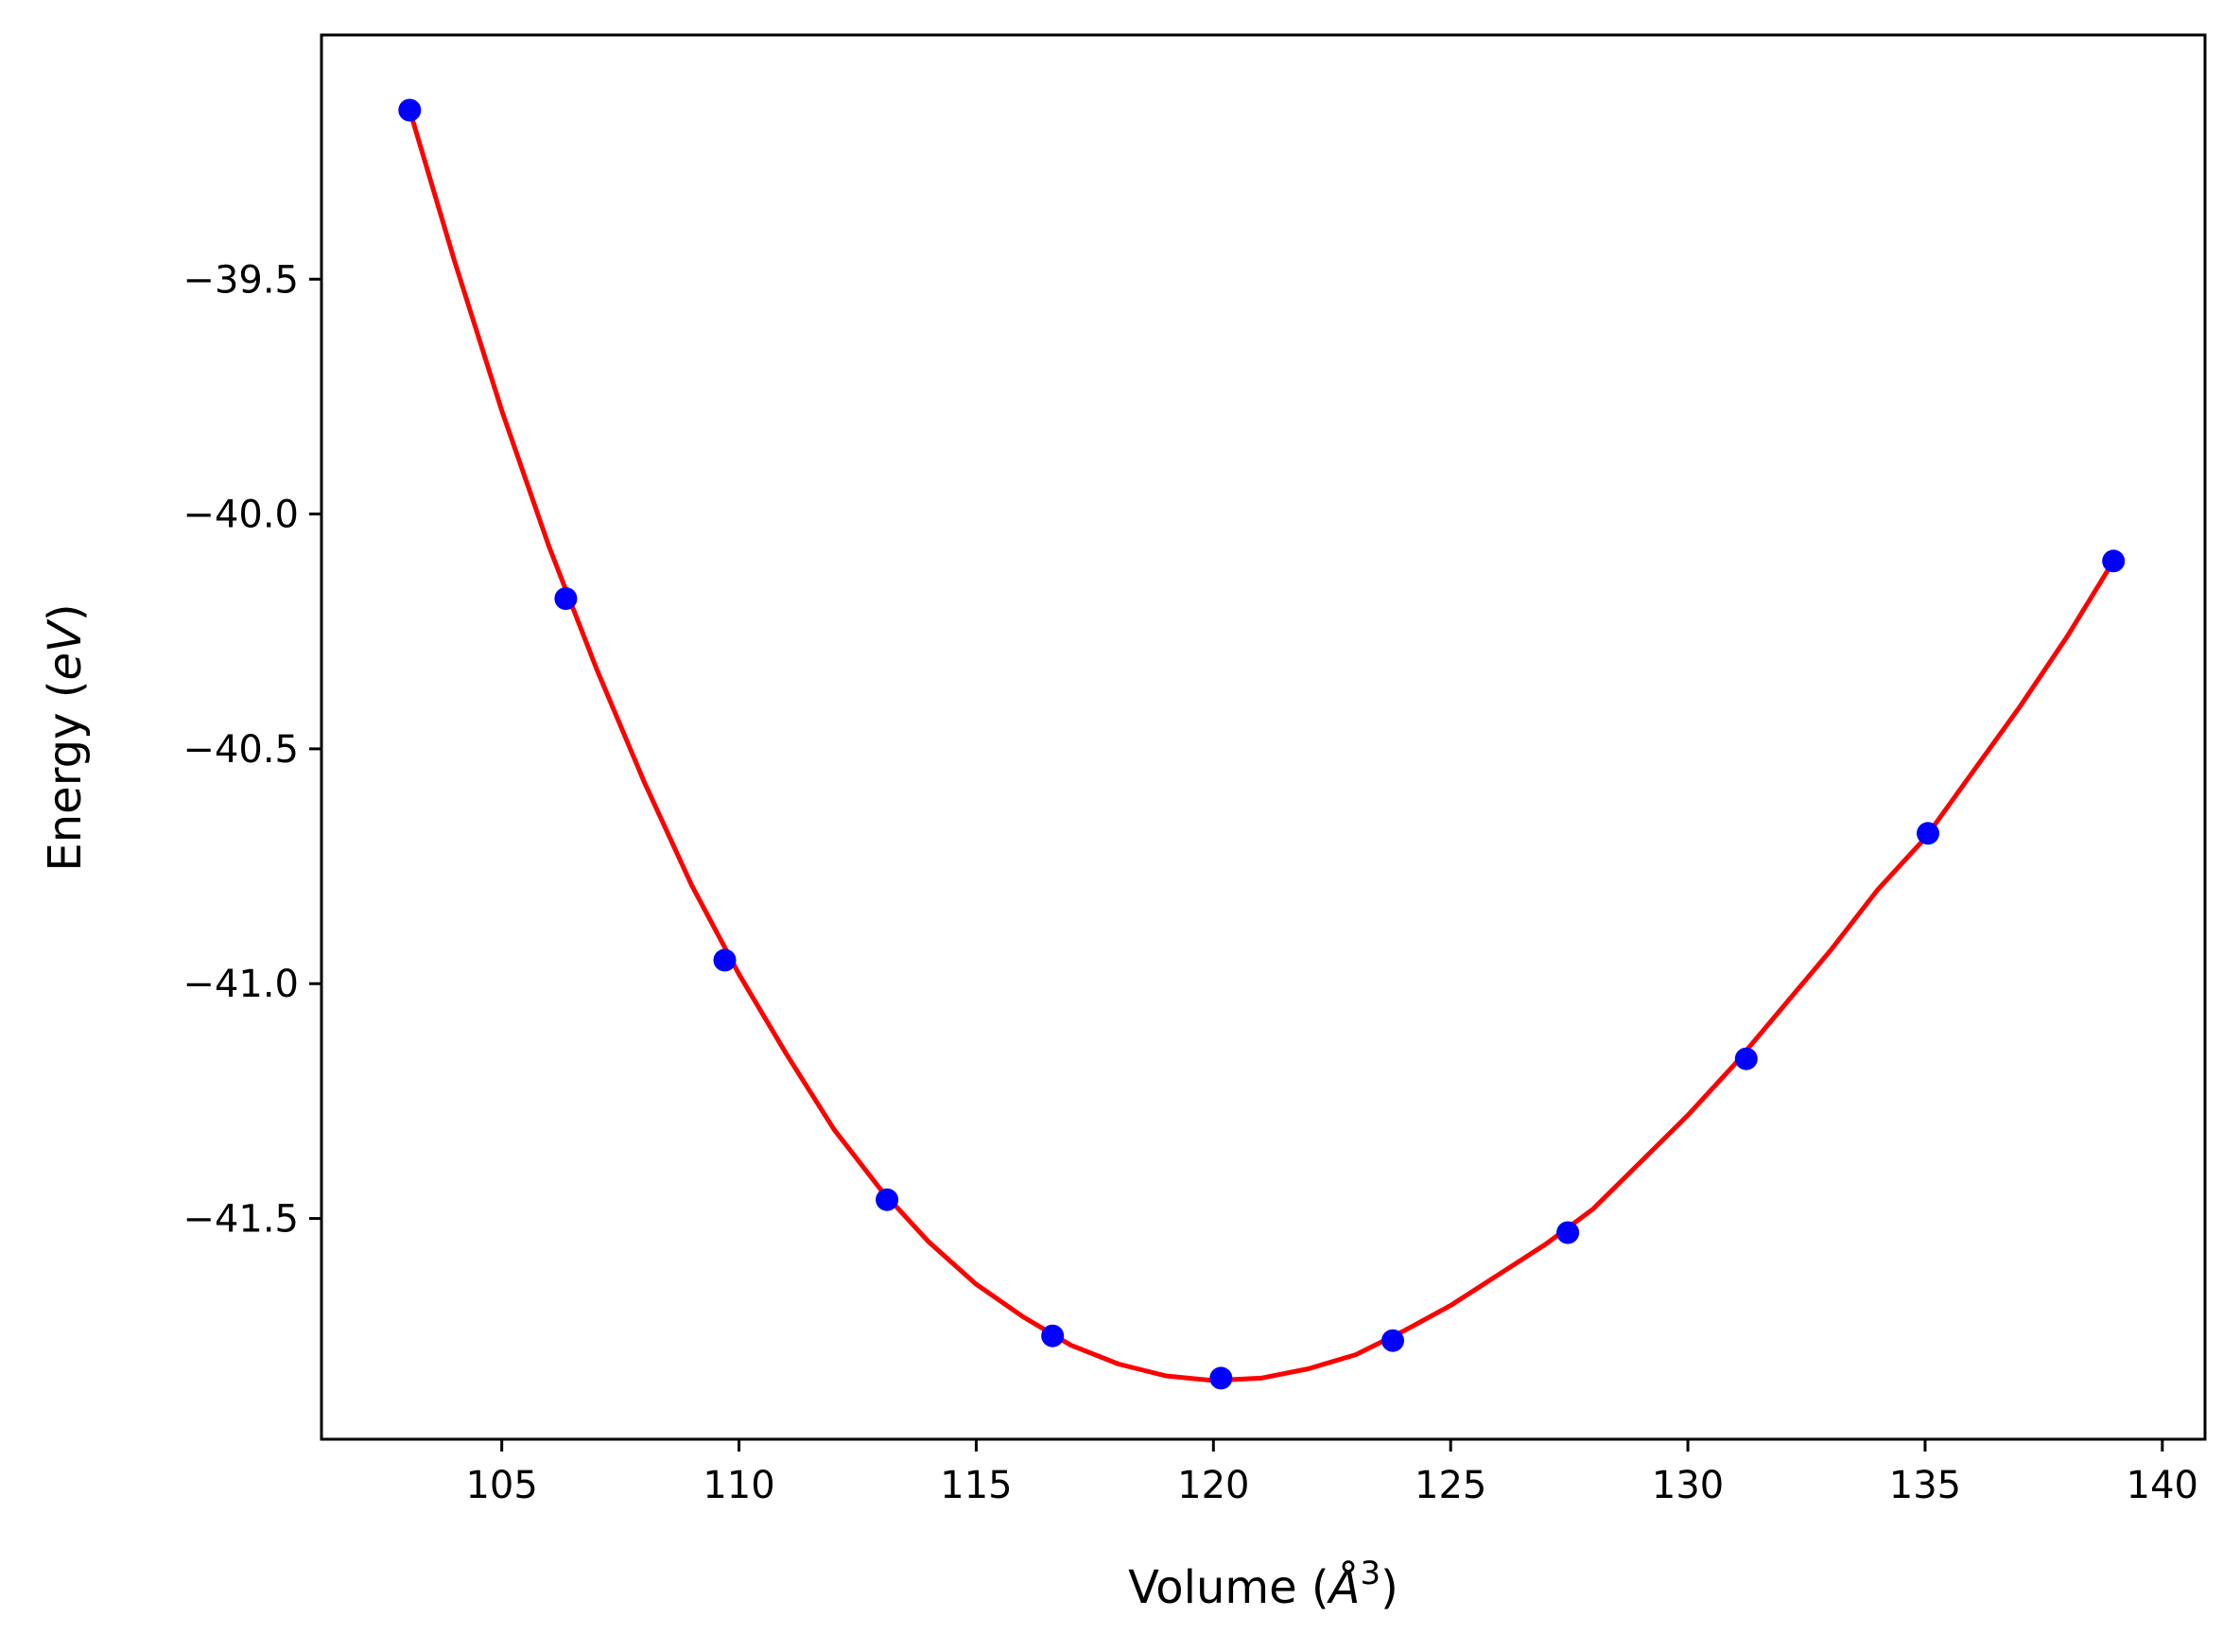 Image resolution: width=2240 pixels, height=1652 pixels. I want to click on x-tick-label: 120, so click(1213, 1486).